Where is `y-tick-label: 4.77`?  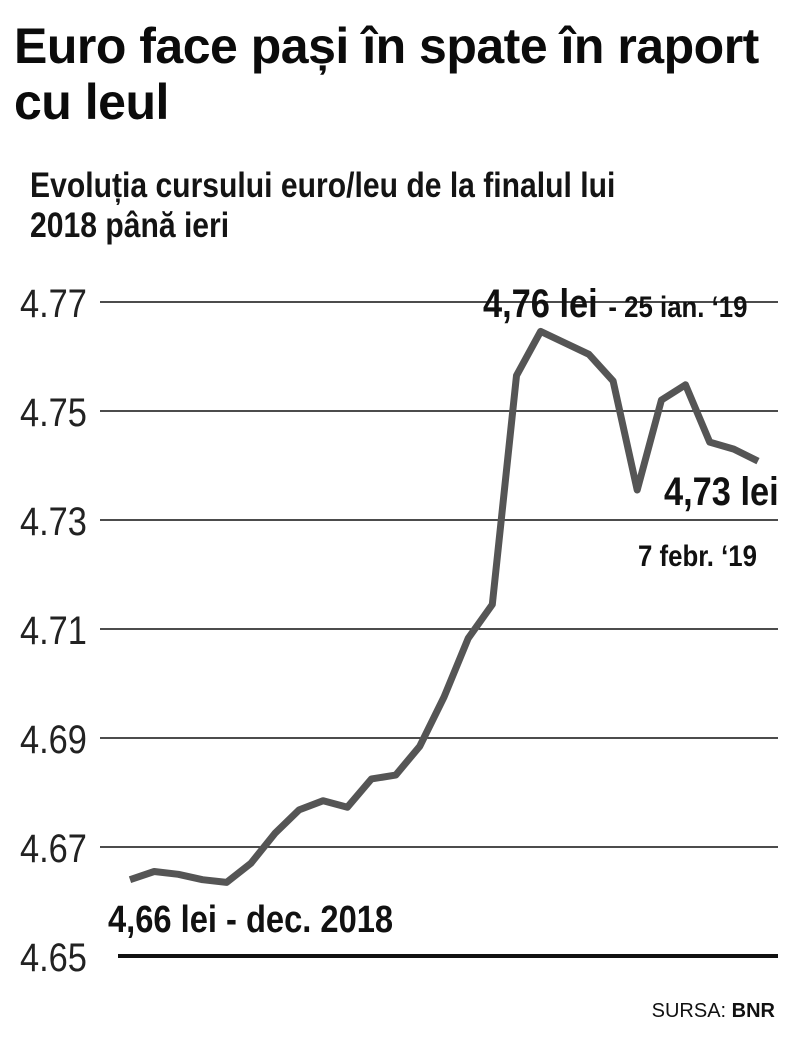
y-tick-label: 4.77 is located at coordinates (53, 303).